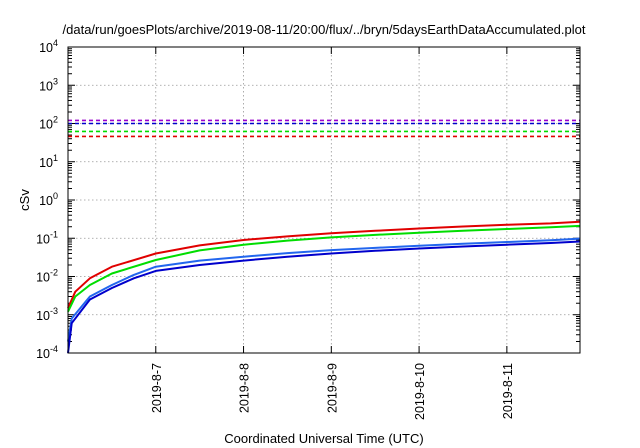 The image size is (640, 448). Describe the element at coordinates (508, 391) in the screenshot. I see `x-tick-label: 2019-8-11` at that location.